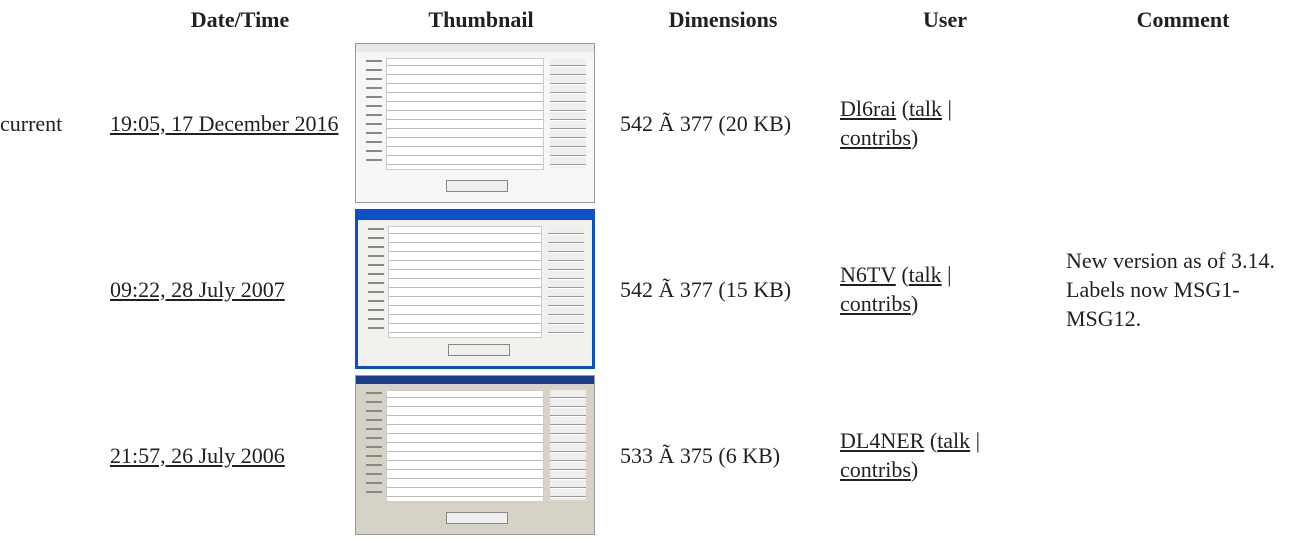 This screenshot has height=543, width=1310. Describe the element at coordinates (868, 274) in the screenshot. I see `user-link: N6TV` at that location.